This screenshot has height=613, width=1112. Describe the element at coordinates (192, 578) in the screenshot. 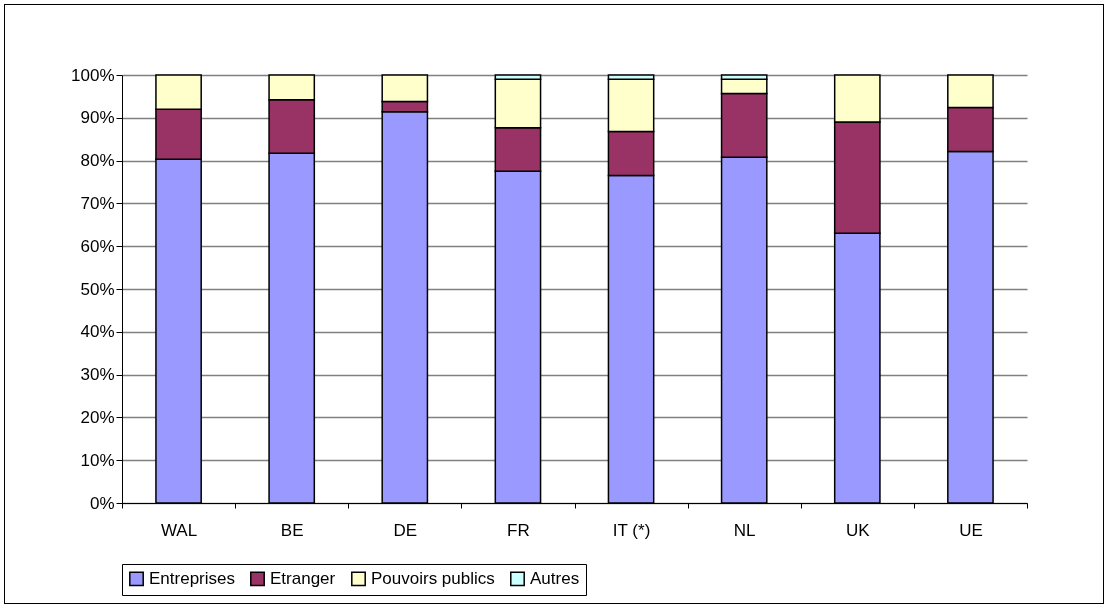

I see `legend-label: Entreprises` at that location.